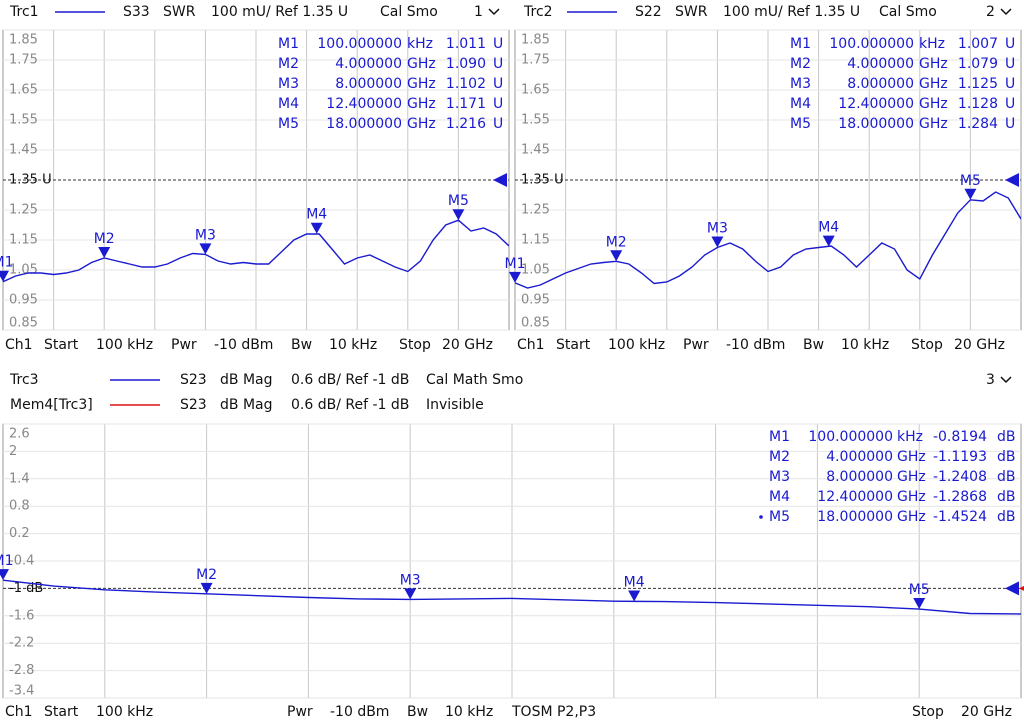 This screenshot has width=1024, height=726. What do you see at coordinates (960, 517) in the screenshot?
I see `marker-response: -1.4524` at bounding box center [960, 517].